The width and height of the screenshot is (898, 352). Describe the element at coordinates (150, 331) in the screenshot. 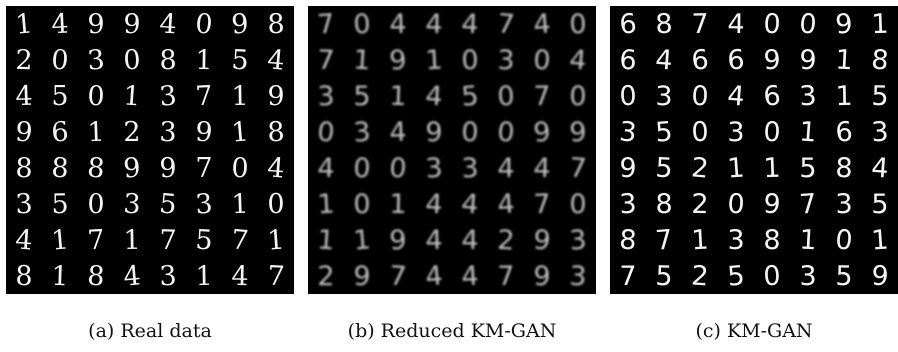

I see `caption-real-data: (a) Real data` at that location.